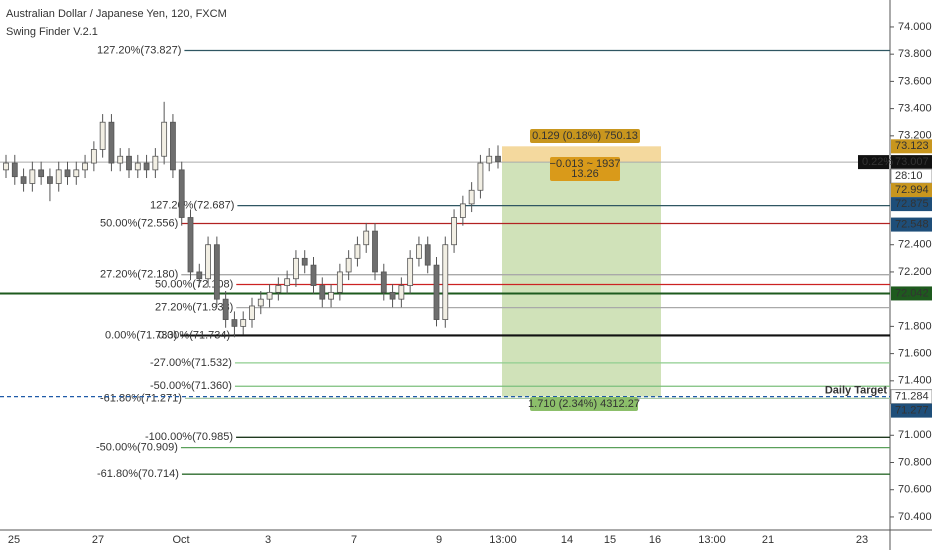 The height and width of the screenshot is (550, 932). Describe the element at coordinates (655, 540) in the screenshot. I see `x-tick-label: 16` at that location.